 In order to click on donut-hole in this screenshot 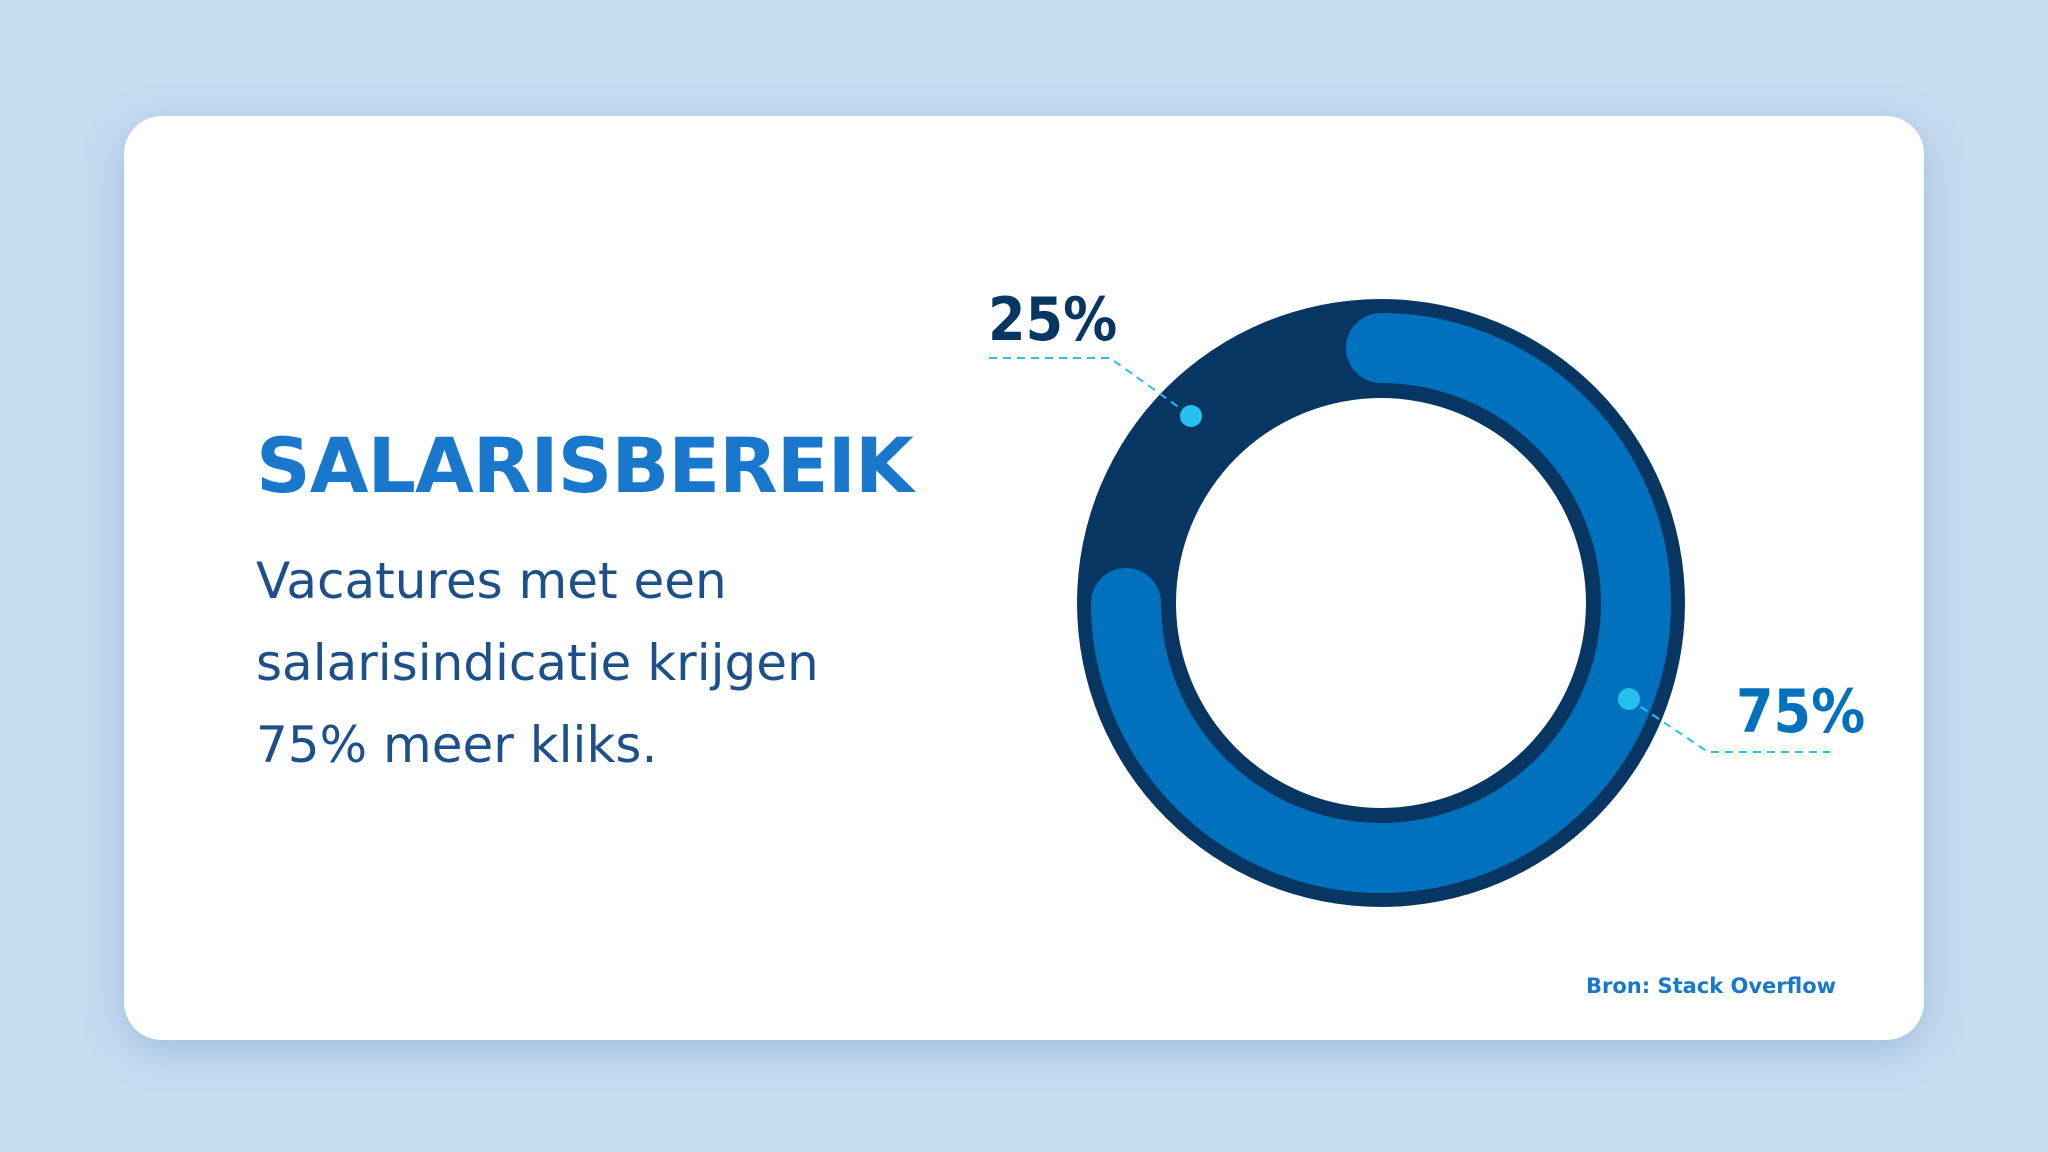, I will do `click(1381, 603)`.